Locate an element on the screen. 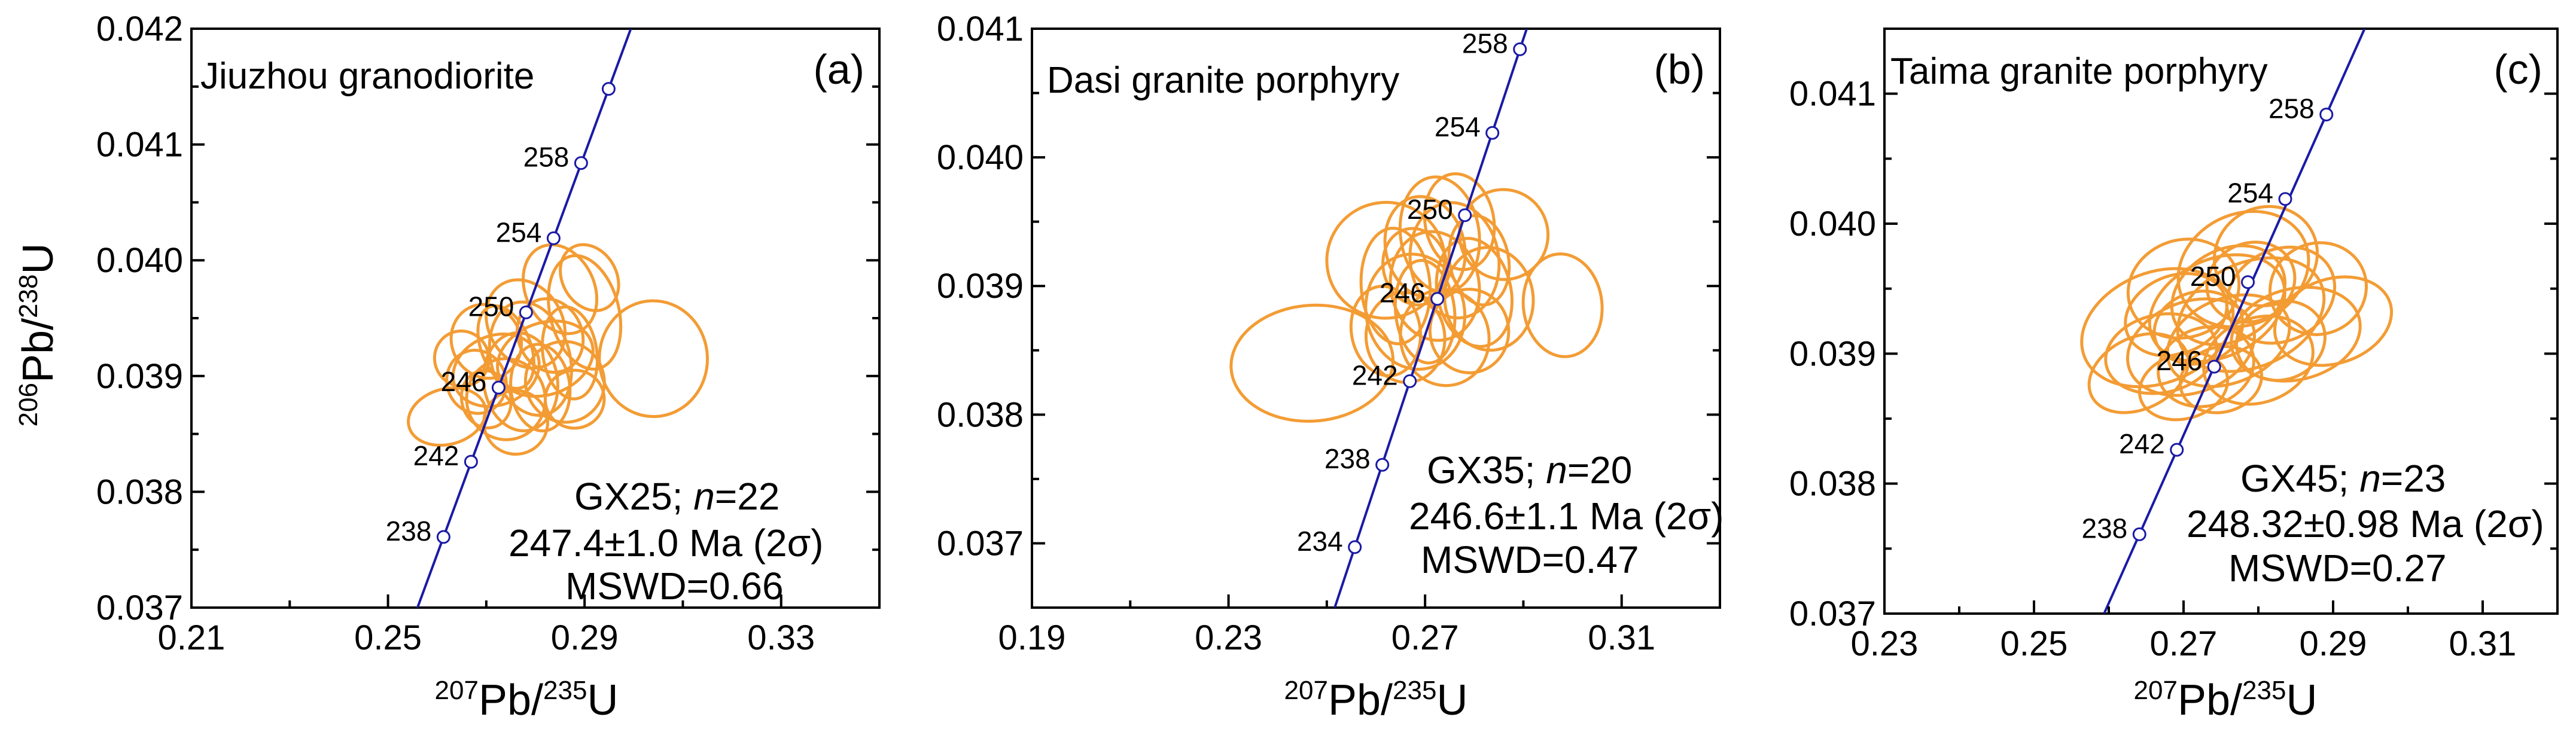  y-axis-base1: Pb/ is located at coordinates (38, 350).